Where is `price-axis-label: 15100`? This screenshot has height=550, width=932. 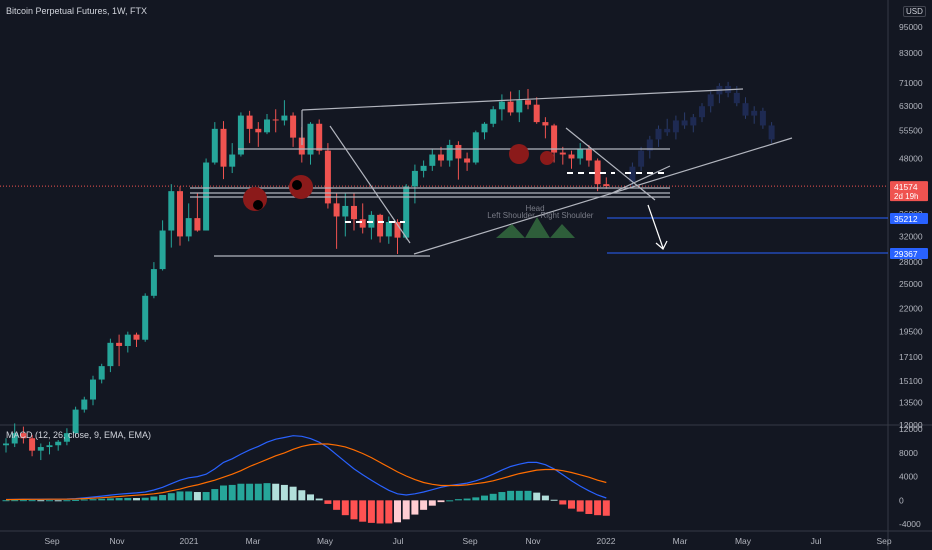 price-axis-label: 15100 is located at coordinates (911, 381).